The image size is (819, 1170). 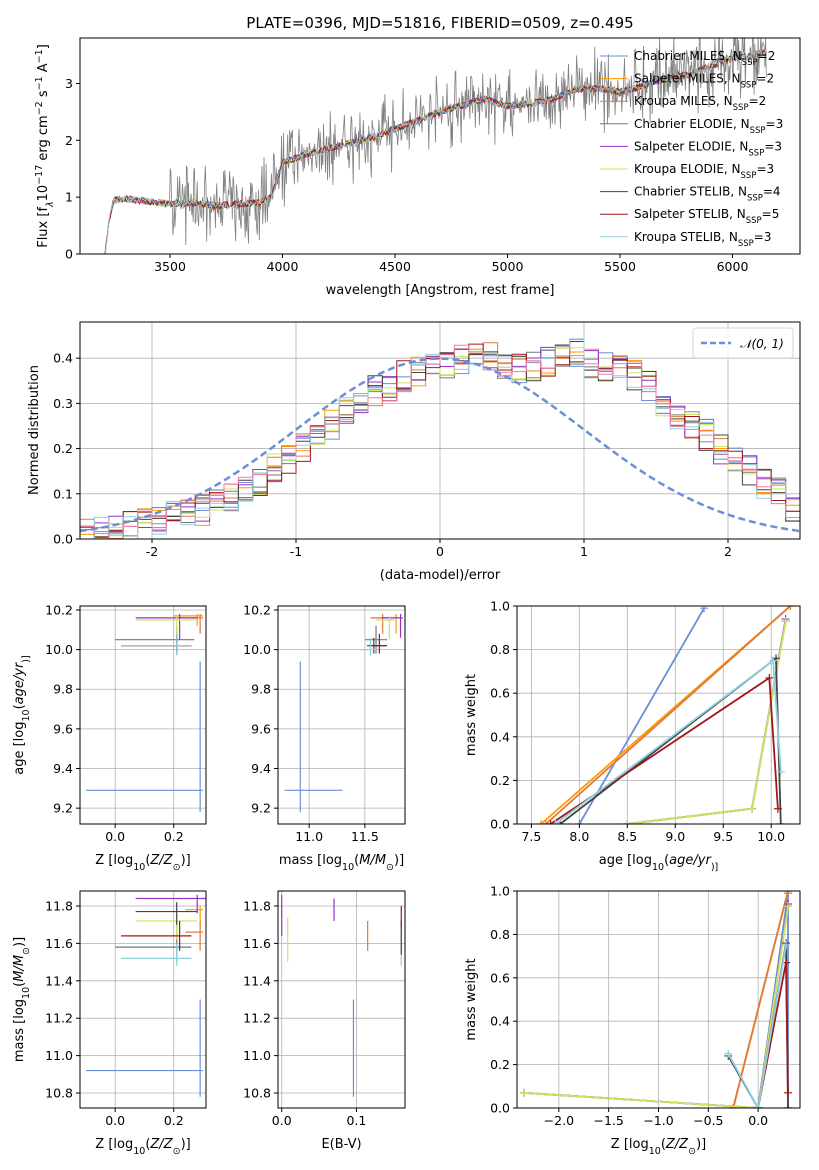 I want to click on label-part: −2, so click(x=39, y=108).